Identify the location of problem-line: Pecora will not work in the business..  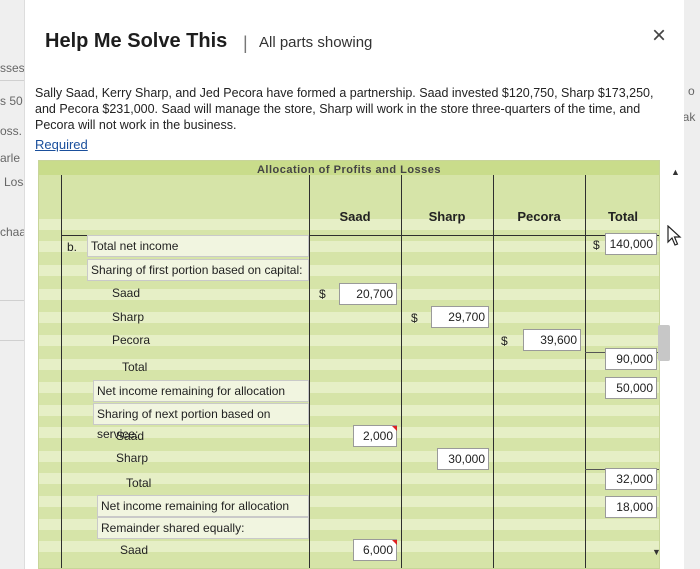
(136, 125).